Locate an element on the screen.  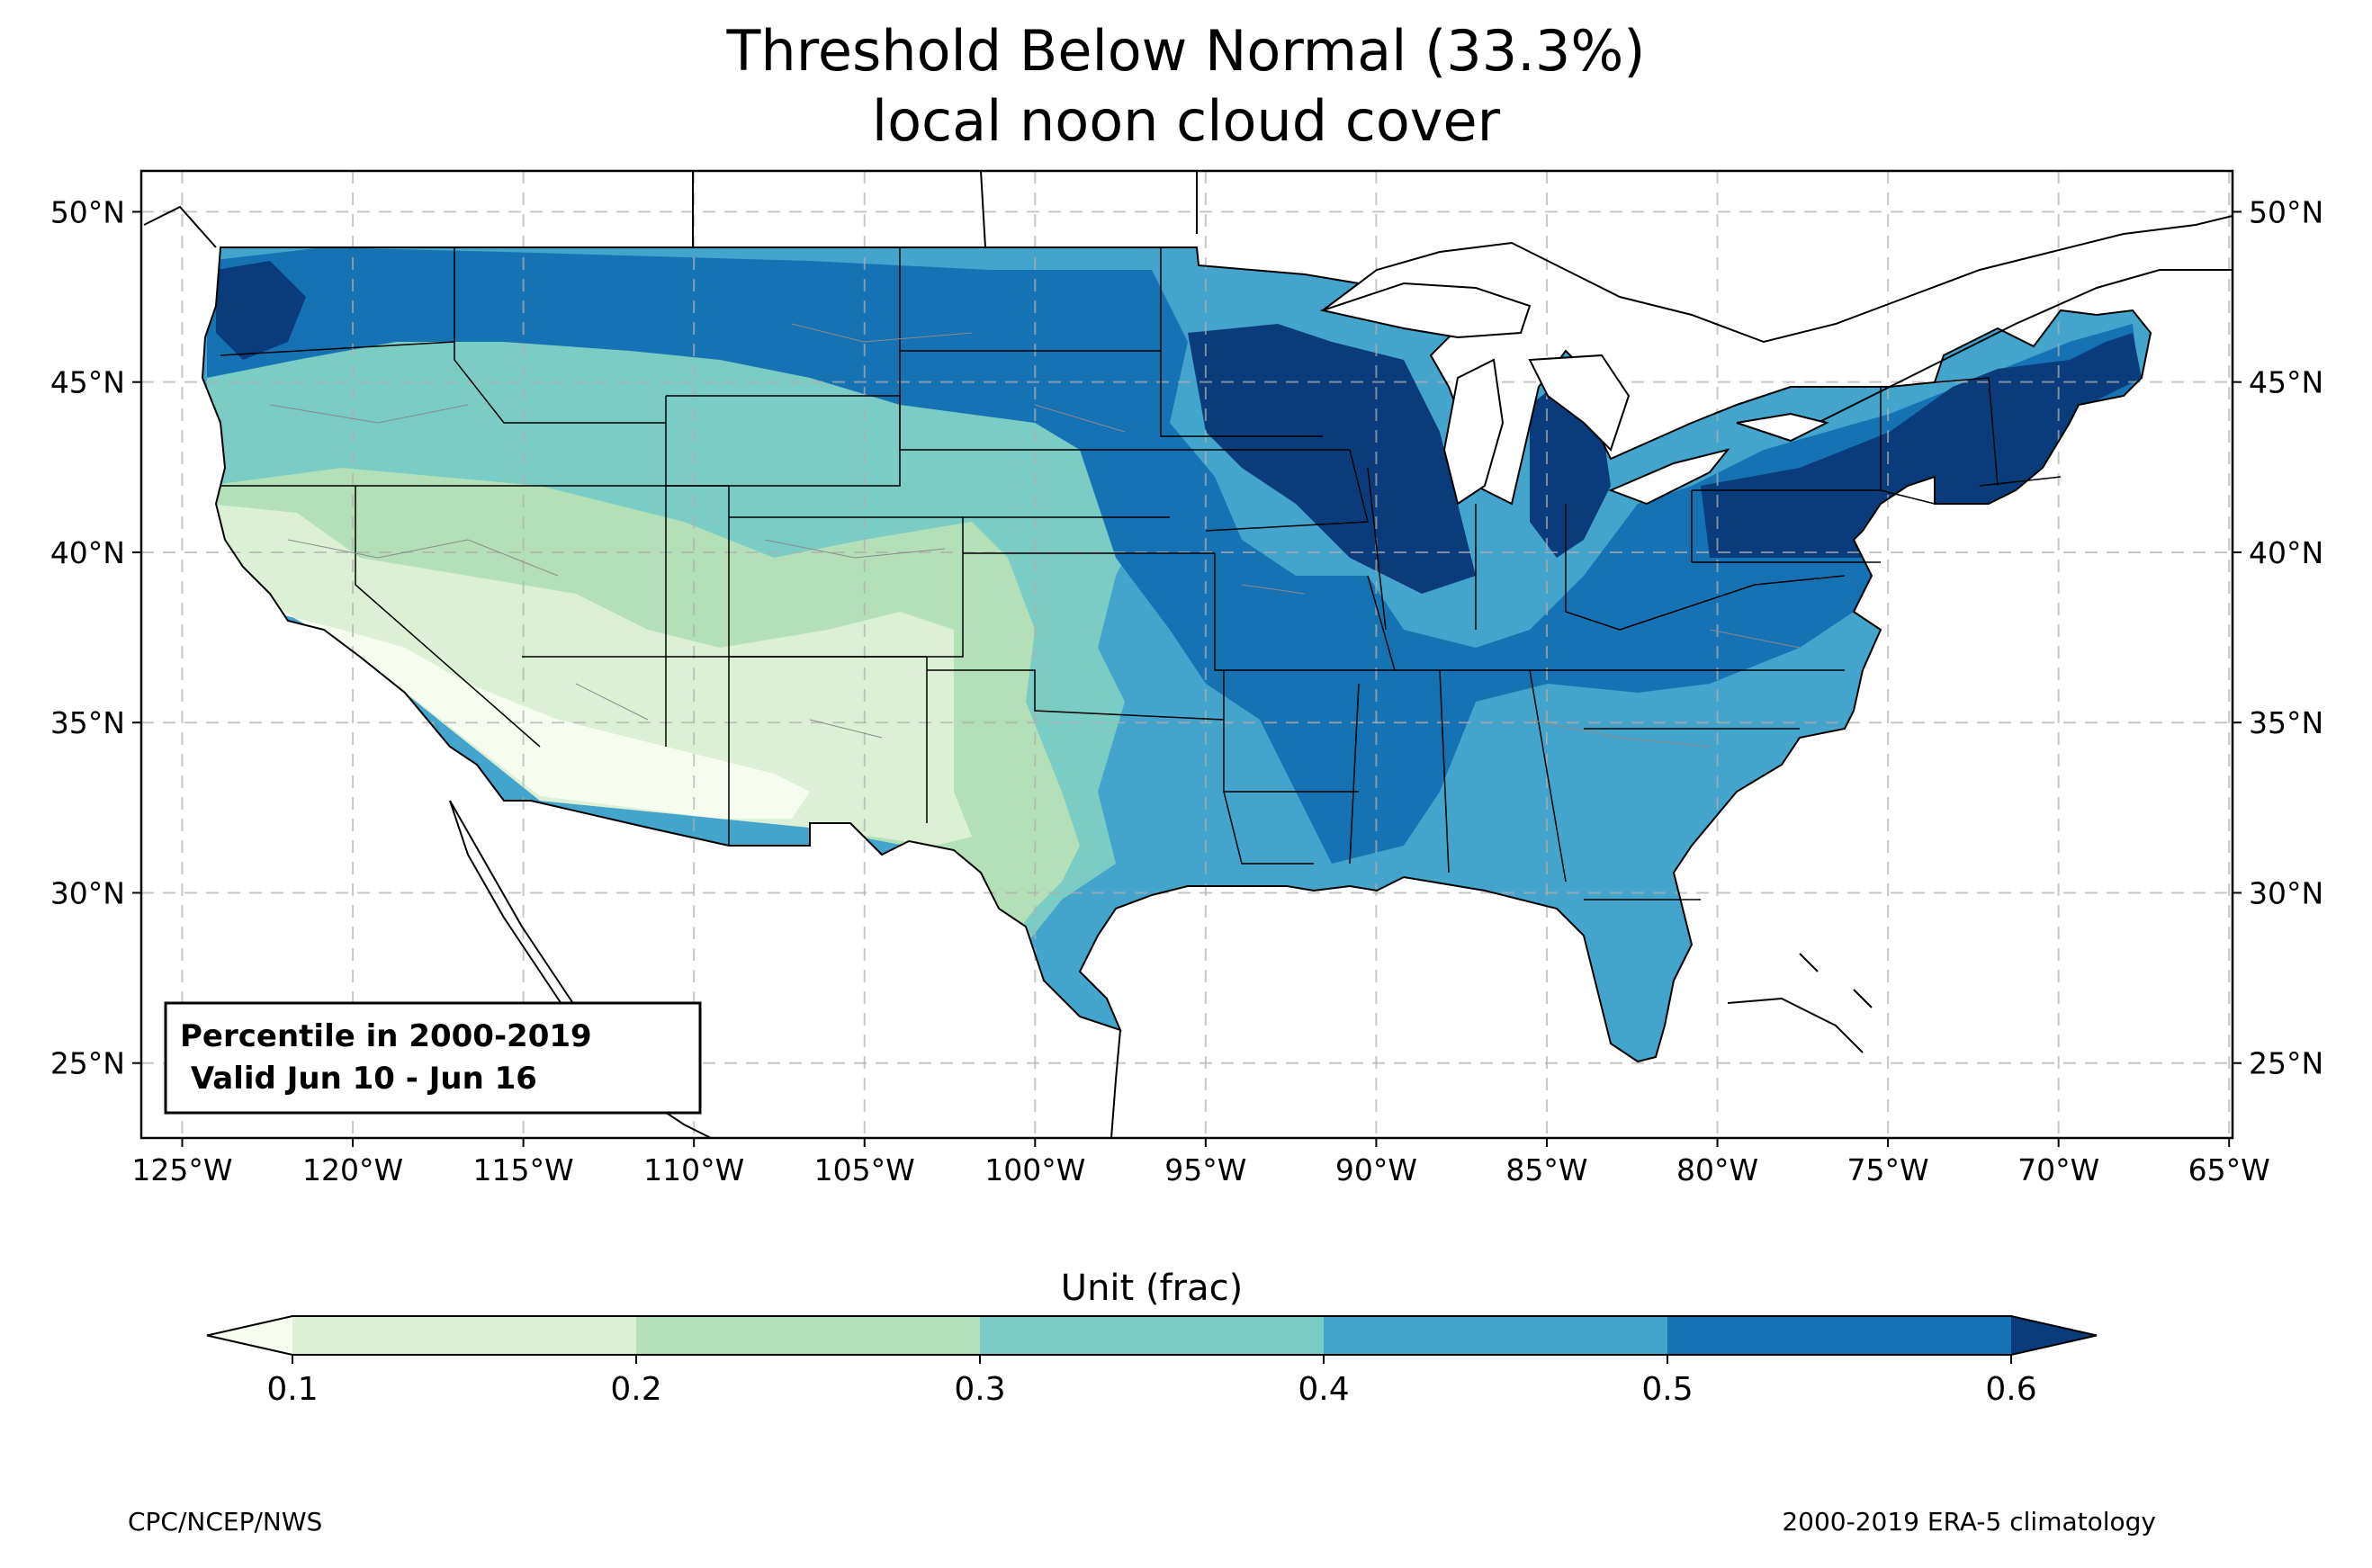
colorbar-segments is located at coordinates (1152, 1335).